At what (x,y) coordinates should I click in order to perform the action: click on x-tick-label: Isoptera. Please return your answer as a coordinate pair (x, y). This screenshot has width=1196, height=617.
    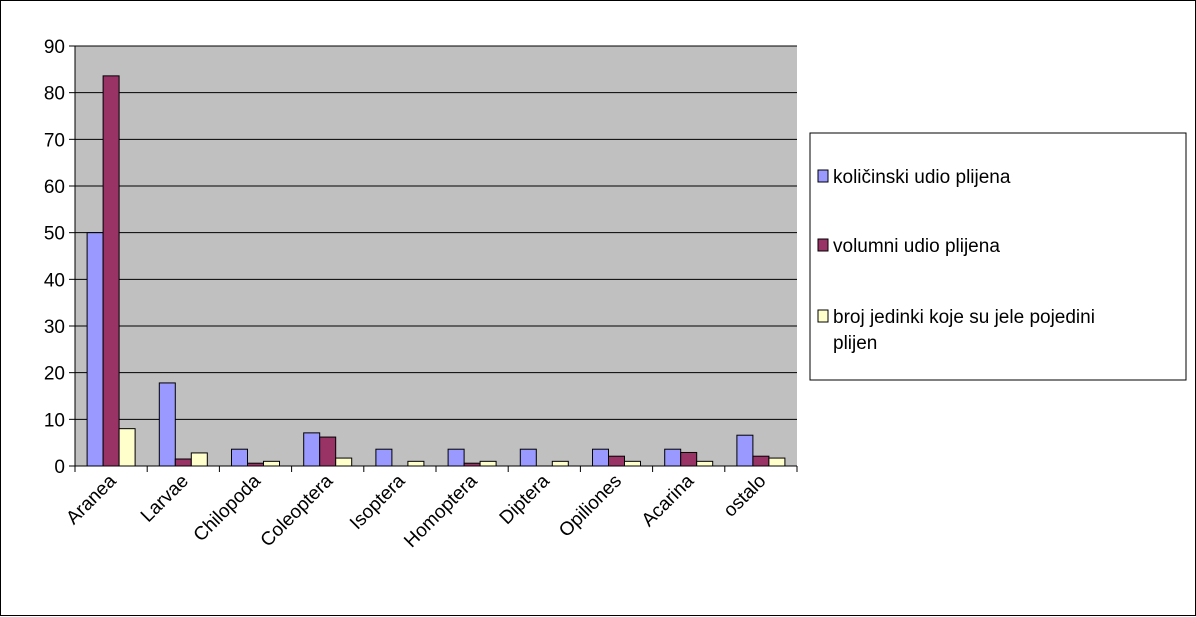
    Looking at the image, I should click on (378, 502).